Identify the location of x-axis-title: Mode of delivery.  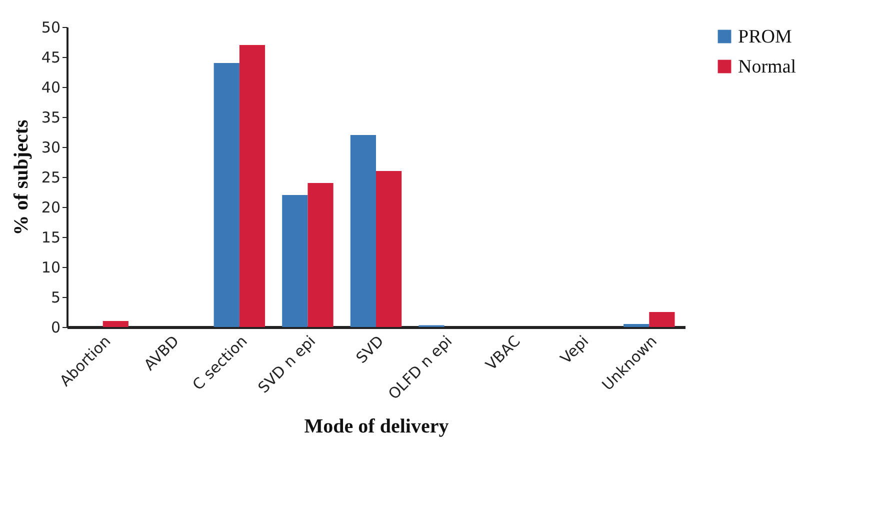
(376, 426).